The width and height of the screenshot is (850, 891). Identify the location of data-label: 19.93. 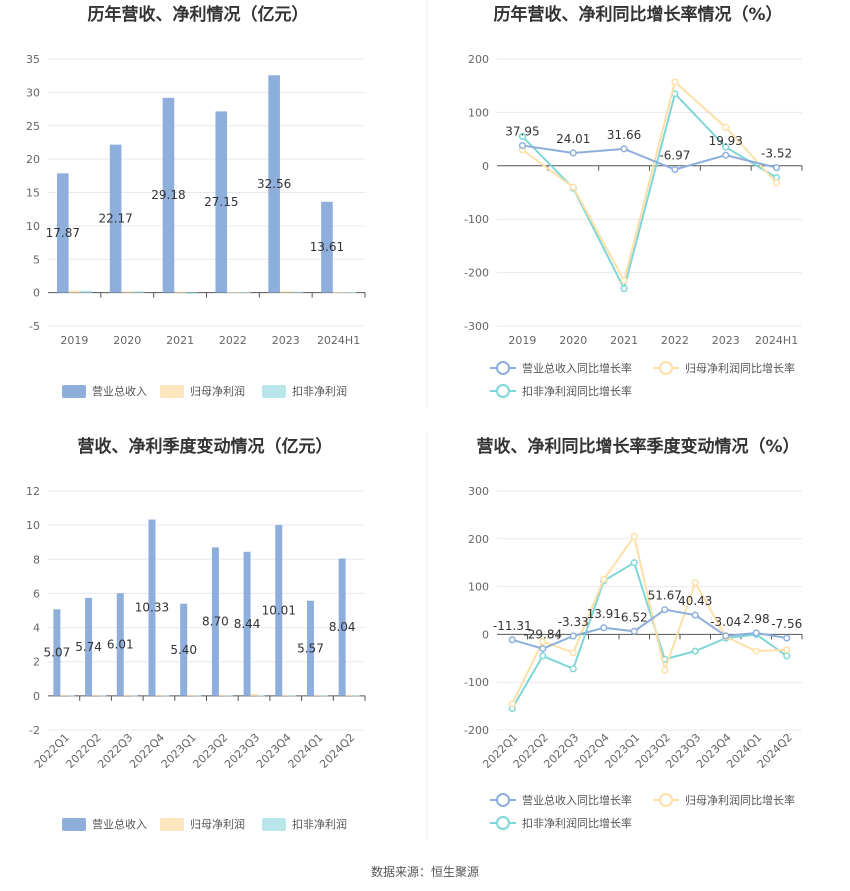
(726, 141).